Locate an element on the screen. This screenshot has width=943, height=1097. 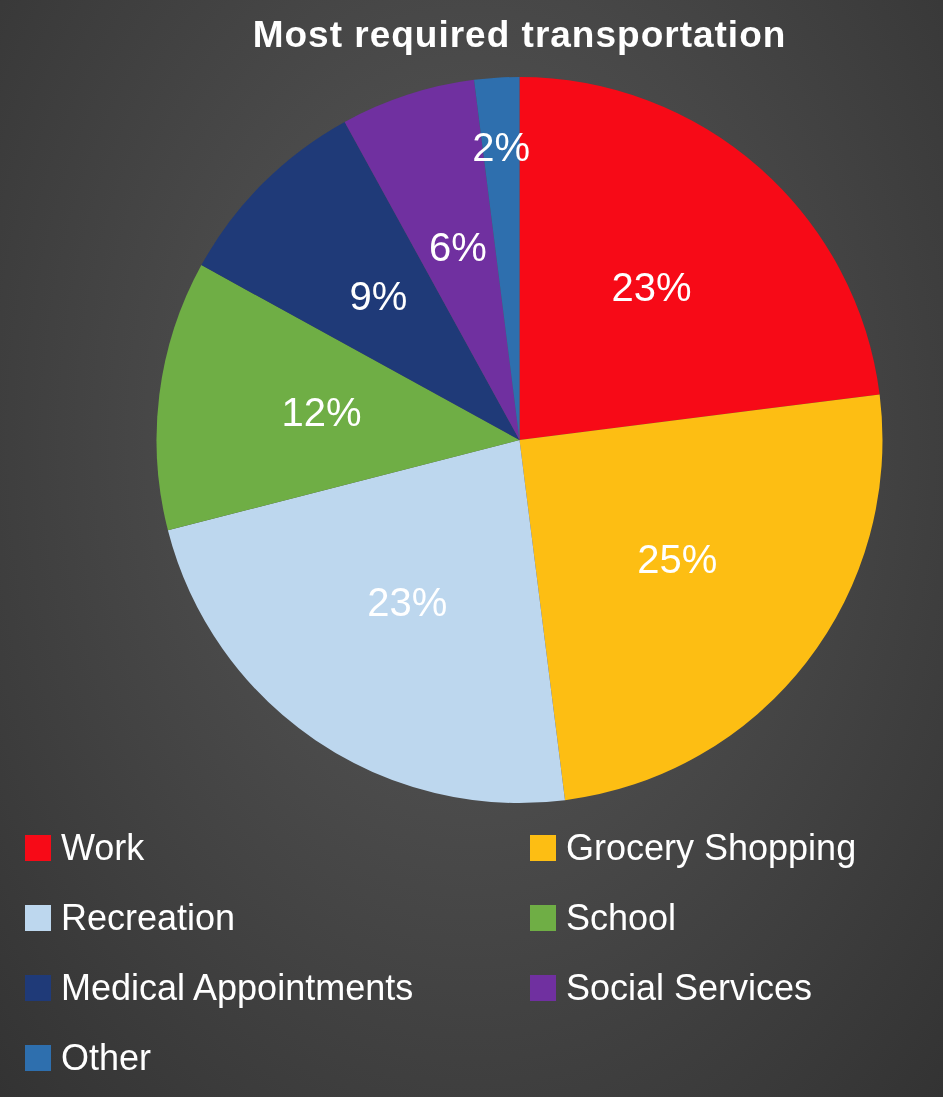
data-label: 6% is located at coordinates (457, 247).